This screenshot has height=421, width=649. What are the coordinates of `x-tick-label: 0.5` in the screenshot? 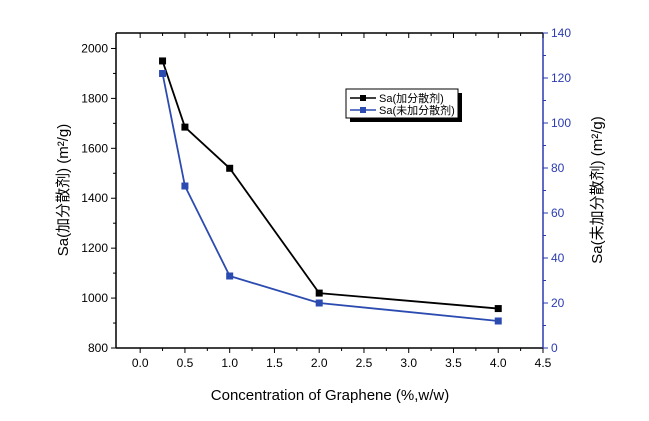 It's located at (185, 363).